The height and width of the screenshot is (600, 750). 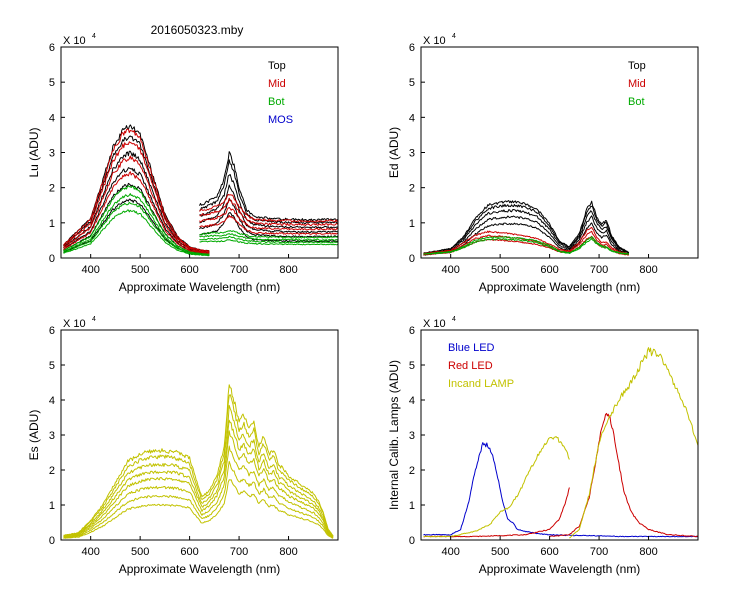 I want to click on legend-item: Top, so click(x=277, y=66).